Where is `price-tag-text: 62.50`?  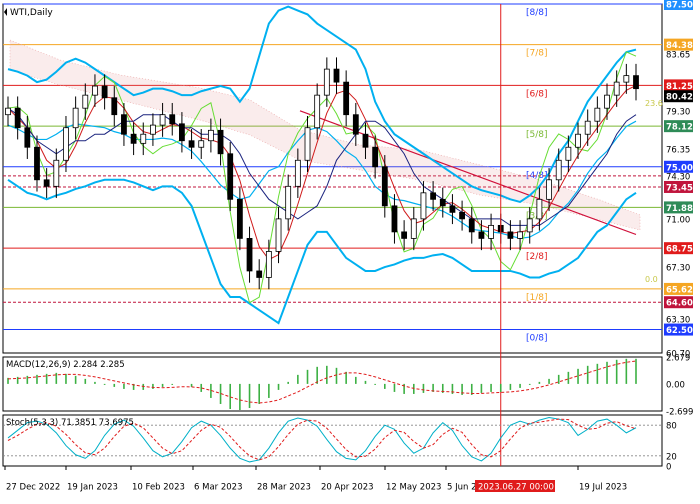 price-tag-text: 62.50 is located at coordinates (679, 331).